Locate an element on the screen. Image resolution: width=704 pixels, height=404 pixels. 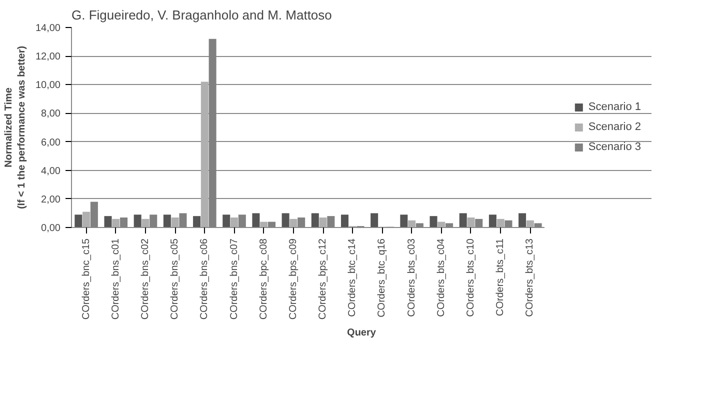
y-tick-label: 12,00 is located at coordinates (48, 57).